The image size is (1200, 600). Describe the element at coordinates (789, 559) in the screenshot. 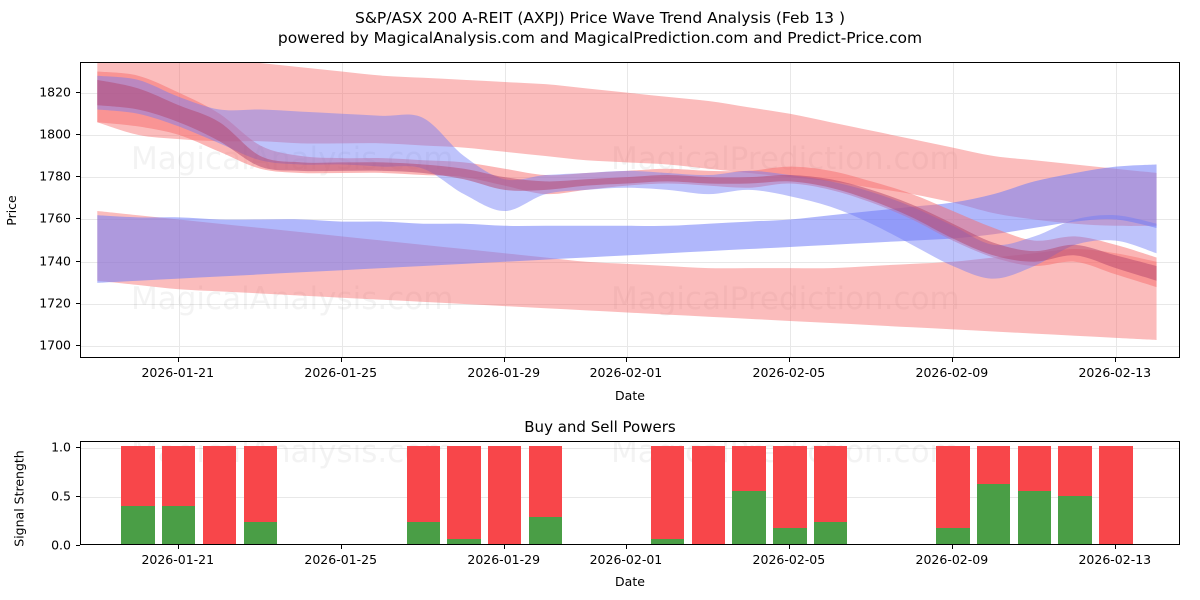

I see `signal-x-tick-label: 2026-02-05` at that location.